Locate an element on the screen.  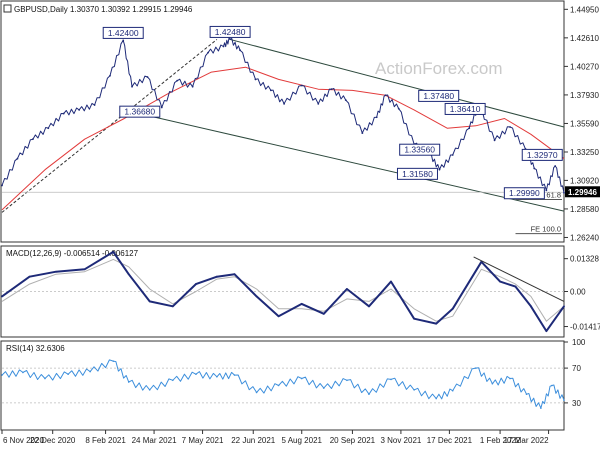
last-price-tag is located at coordinates (582, 192).